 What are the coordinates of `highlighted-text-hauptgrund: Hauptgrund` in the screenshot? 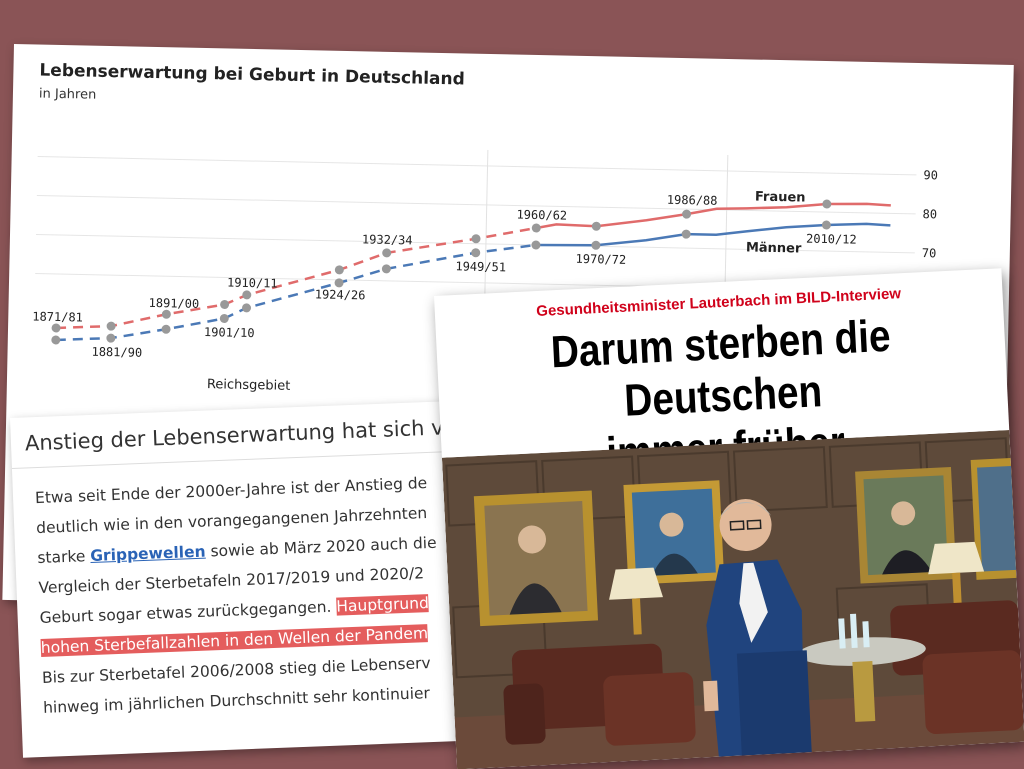 It's located at (382, 605).